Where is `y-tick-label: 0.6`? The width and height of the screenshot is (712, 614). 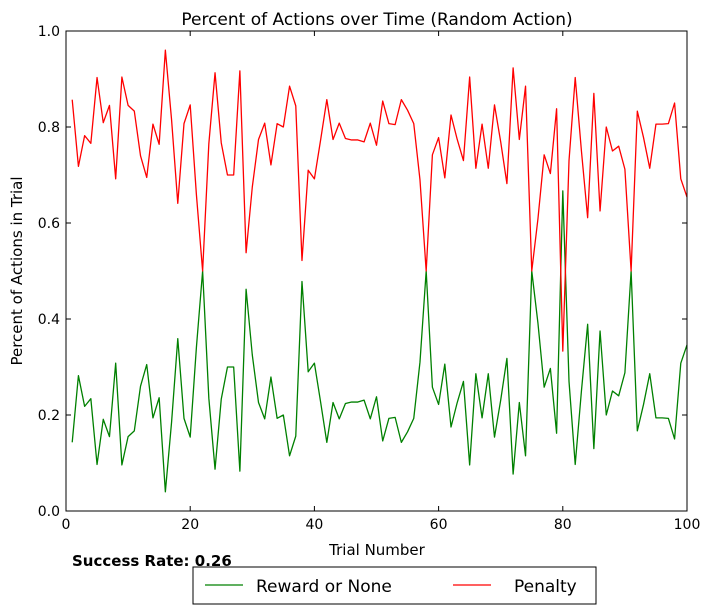
y-tick-label: 0.6 is located at coordinates (49, 224).